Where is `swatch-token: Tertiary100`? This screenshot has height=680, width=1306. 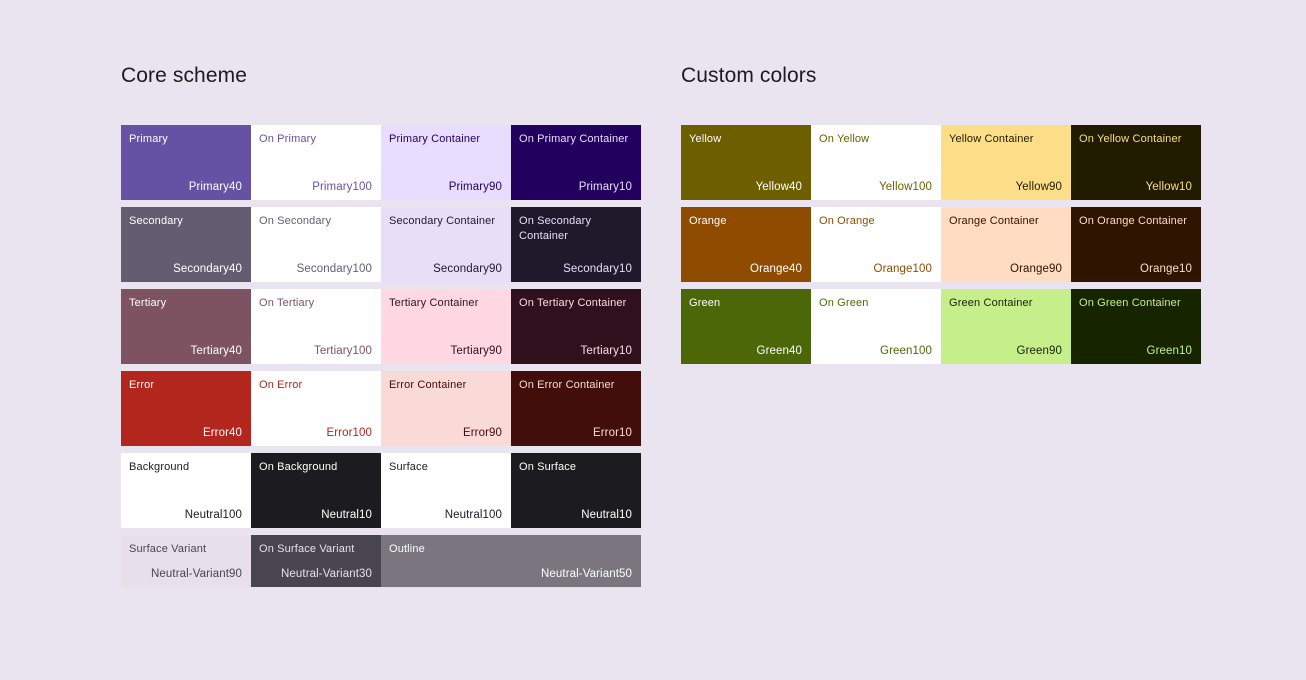 swatch-token: Tertiary100 is located at coordinates (343, 351).